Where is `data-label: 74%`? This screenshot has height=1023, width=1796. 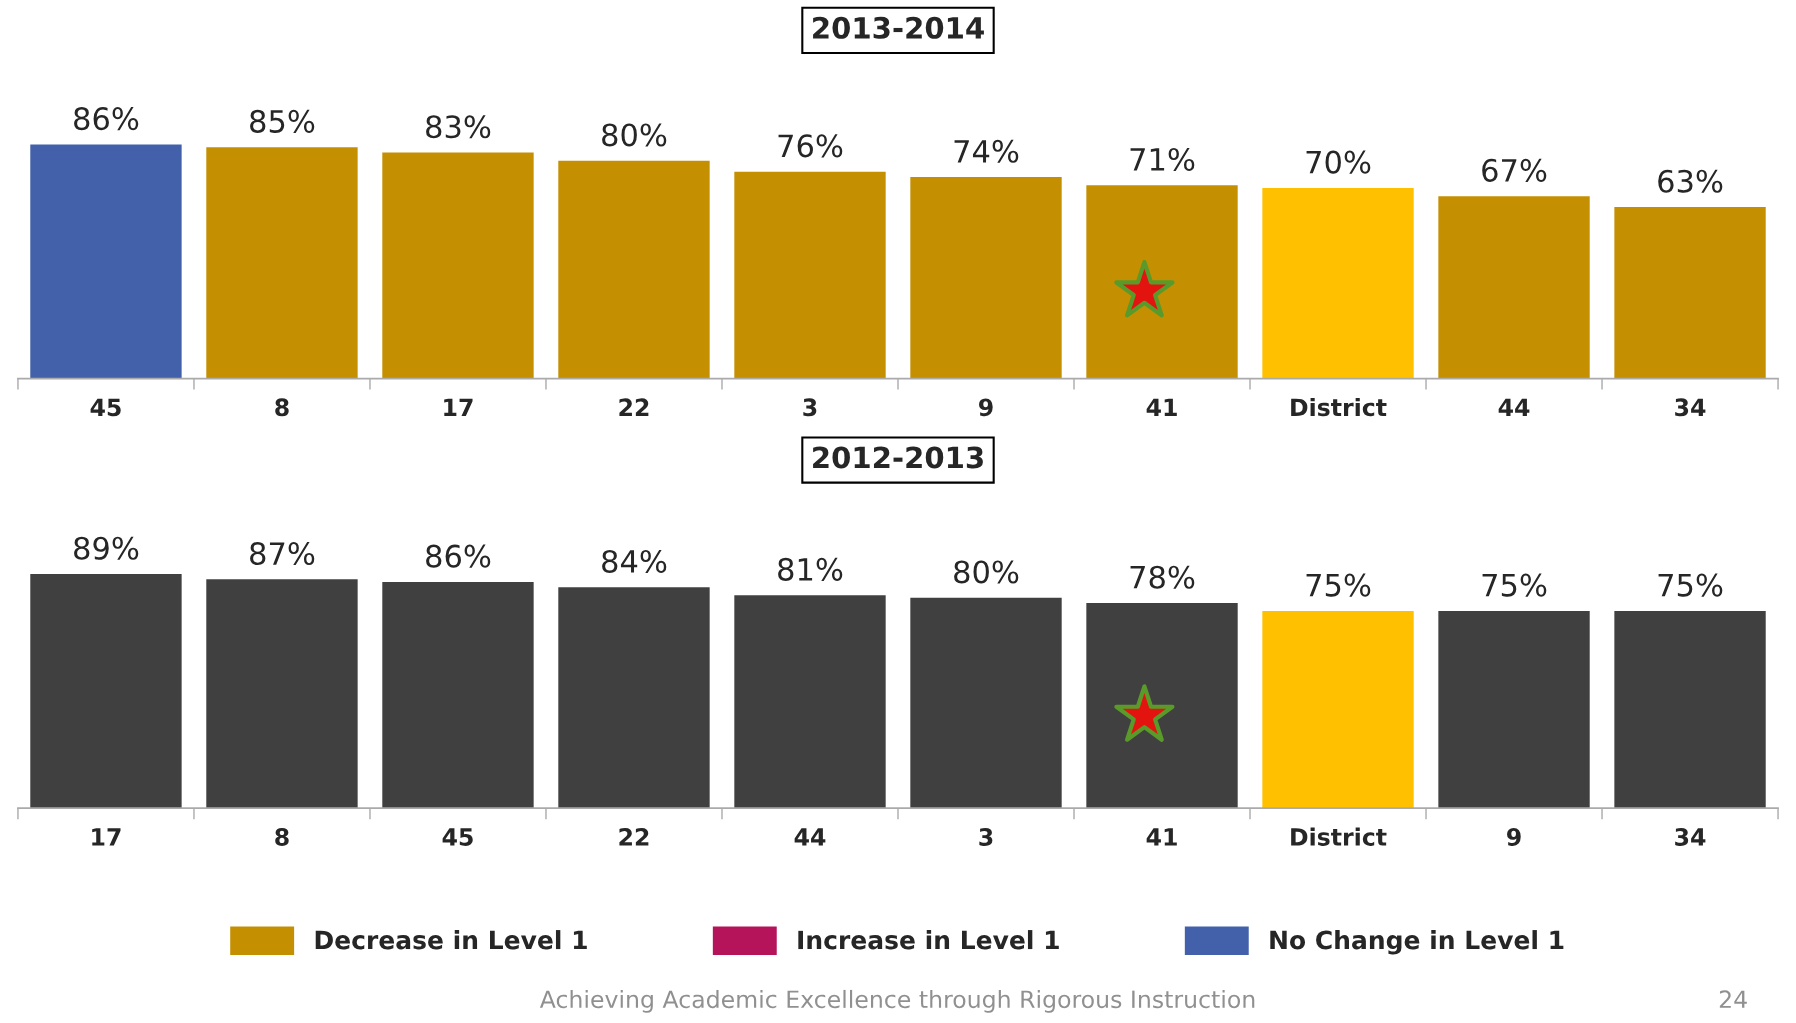
data-label: 74% is located at coordinates (986, 151).